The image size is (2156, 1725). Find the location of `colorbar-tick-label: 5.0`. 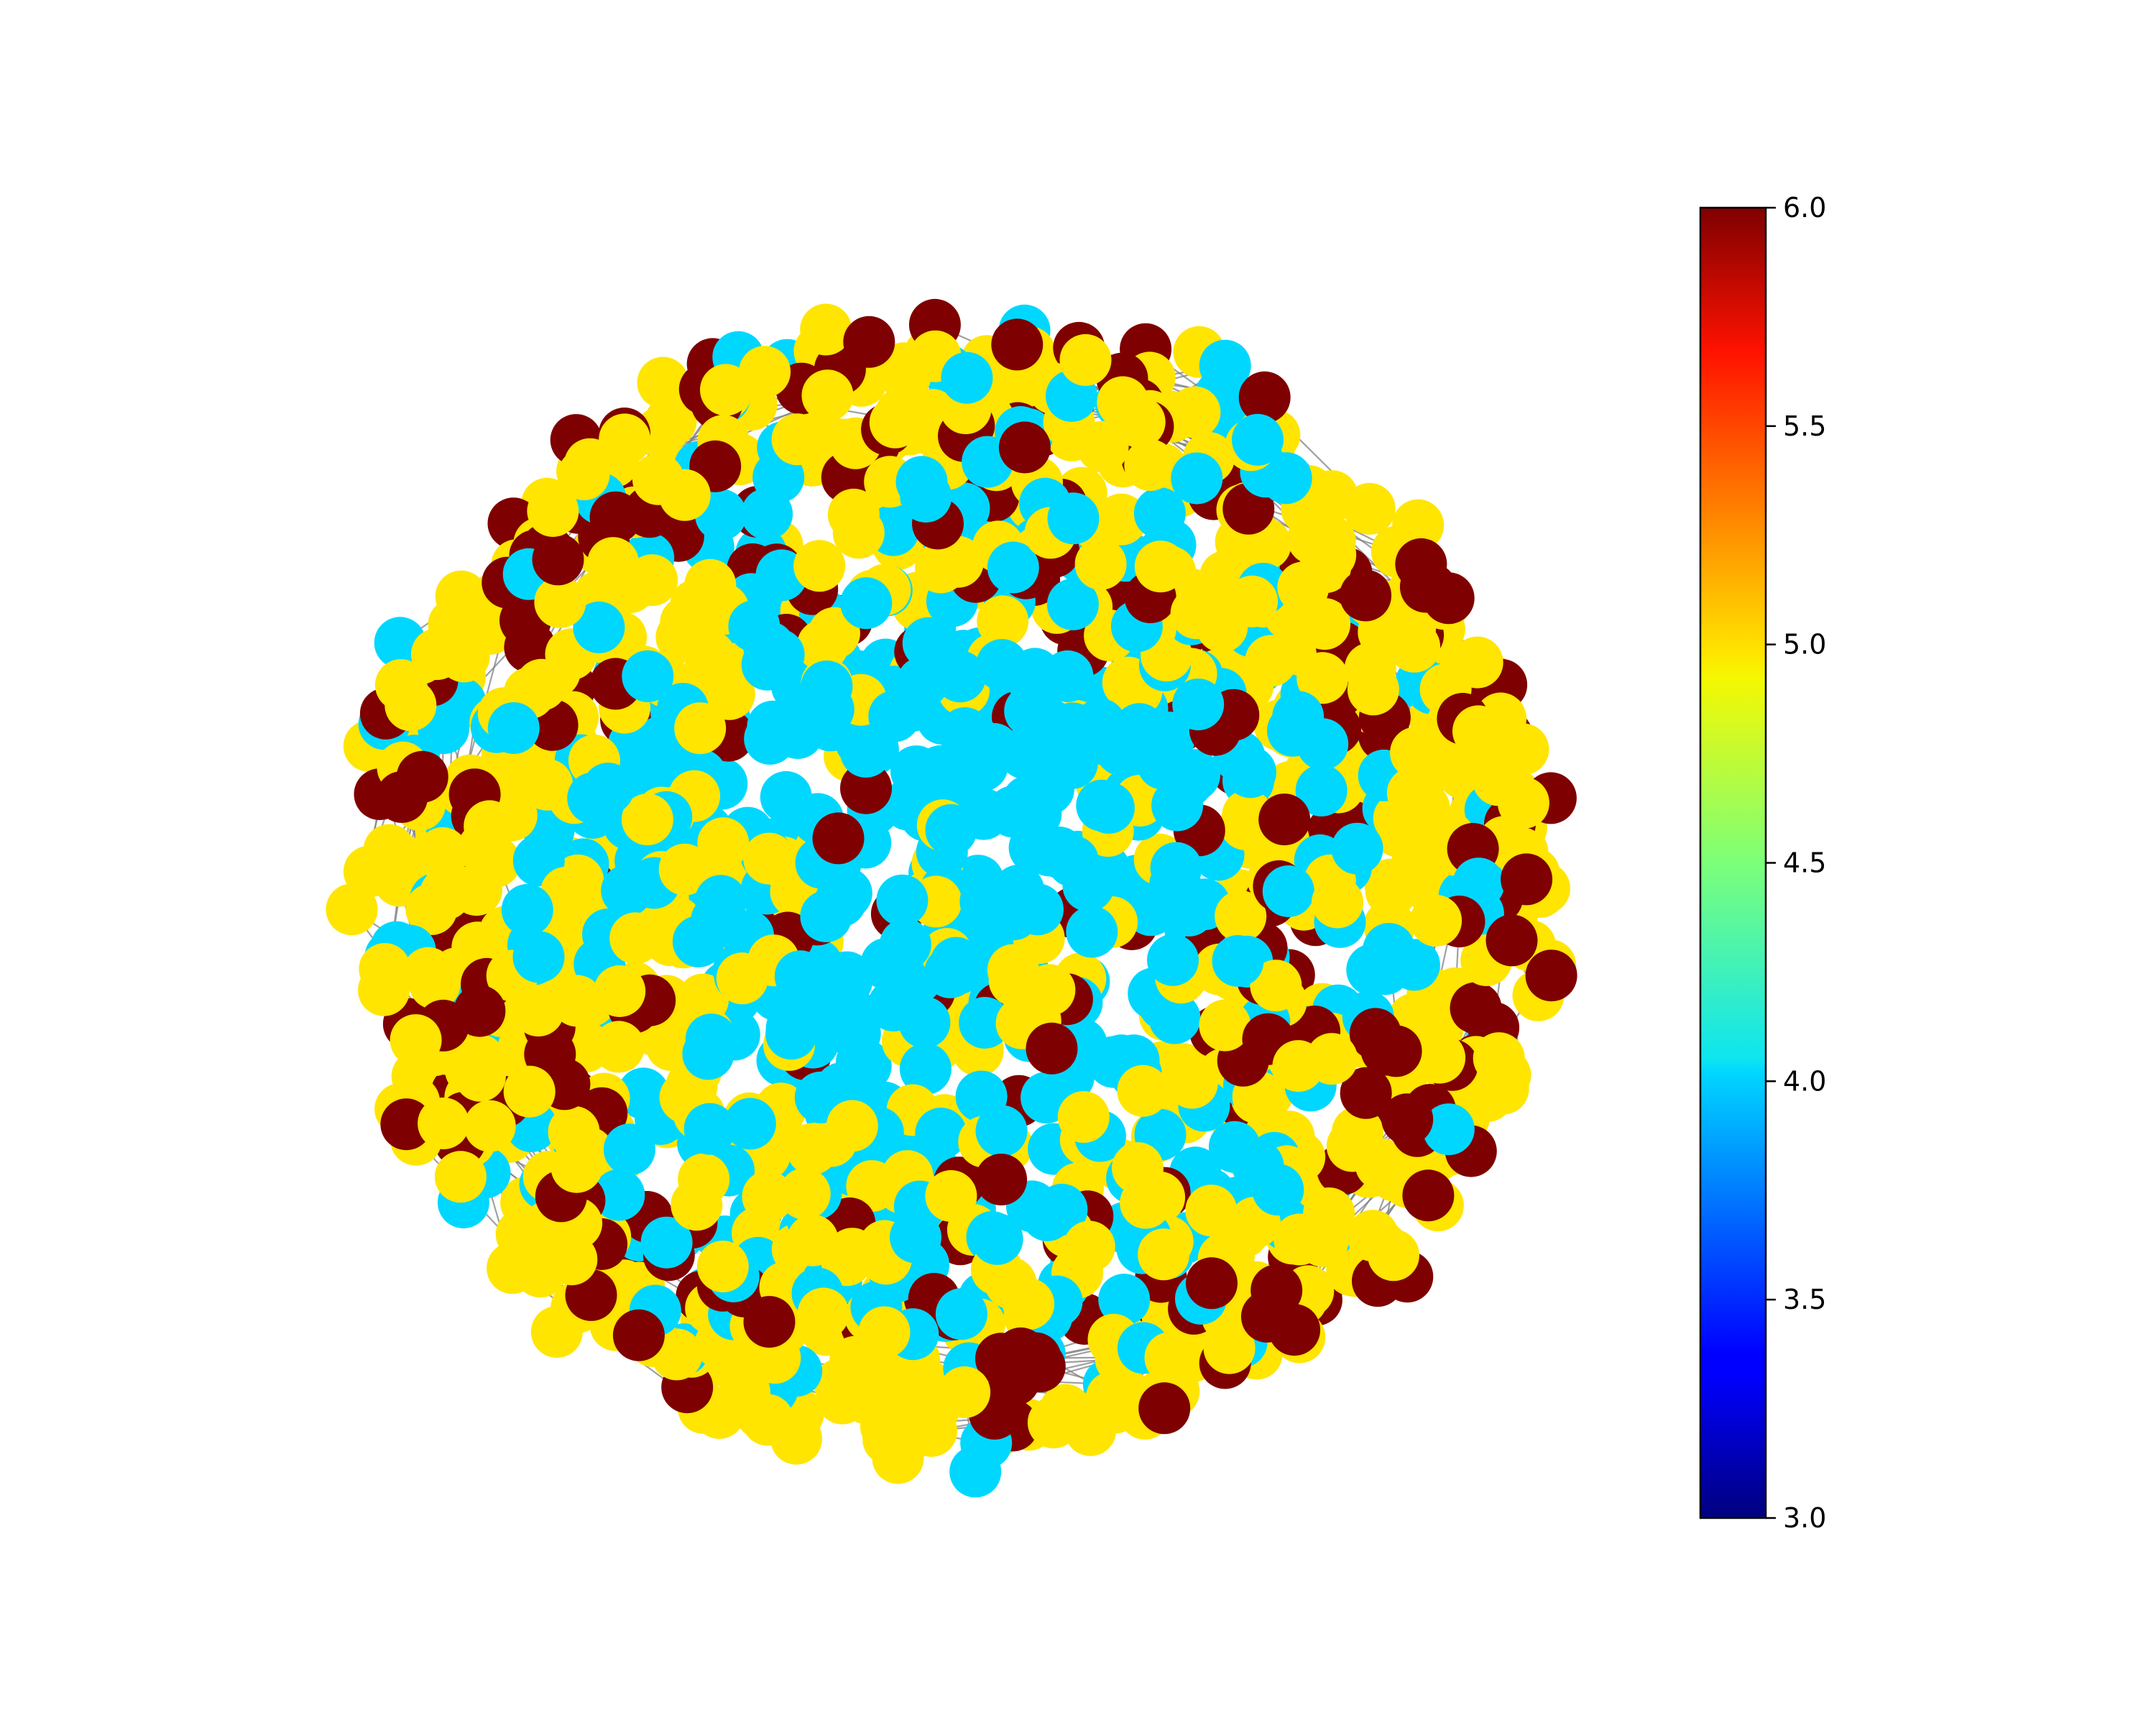

colorbar-tick-label: 5.0 is located at coordinates (1805, 645).